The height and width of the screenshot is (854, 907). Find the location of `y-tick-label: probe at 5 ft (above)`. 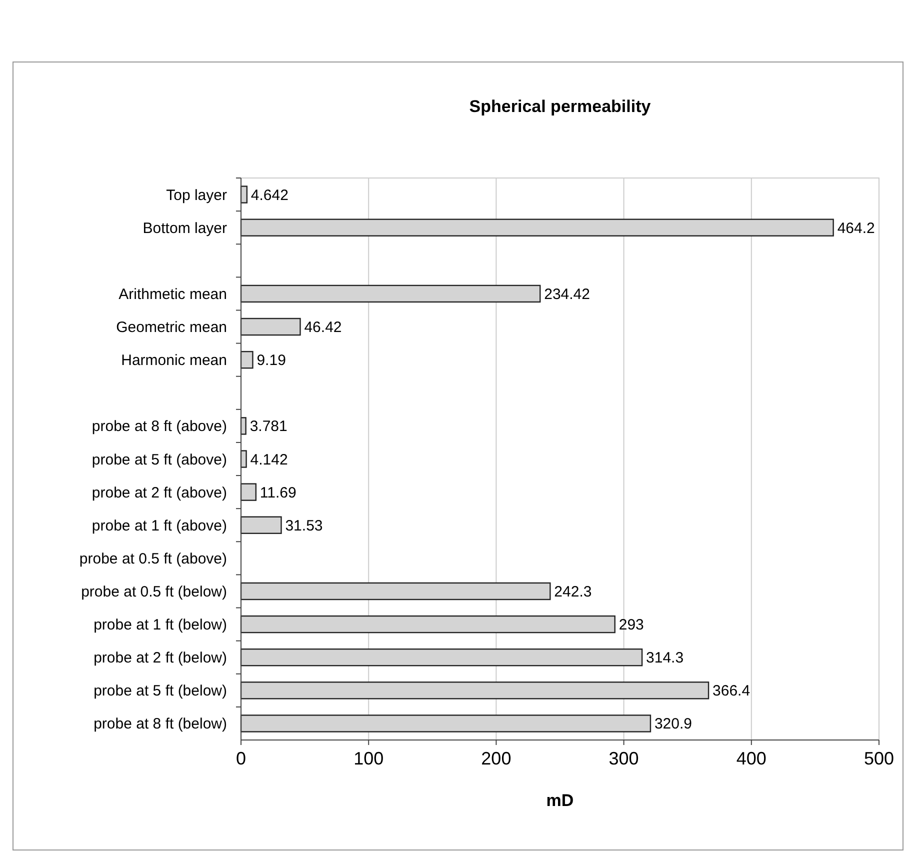

y-tick-label: probe at 5 ft (above) is located at coordinates (159, 459).